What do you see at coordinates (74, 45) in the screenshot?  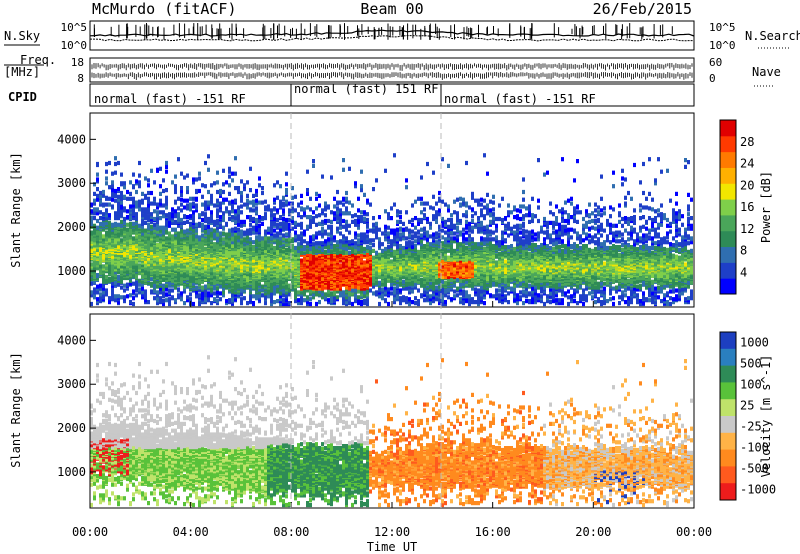 I see `nsky-tick-bottom: 10^0` at bounding box center [74, 45].